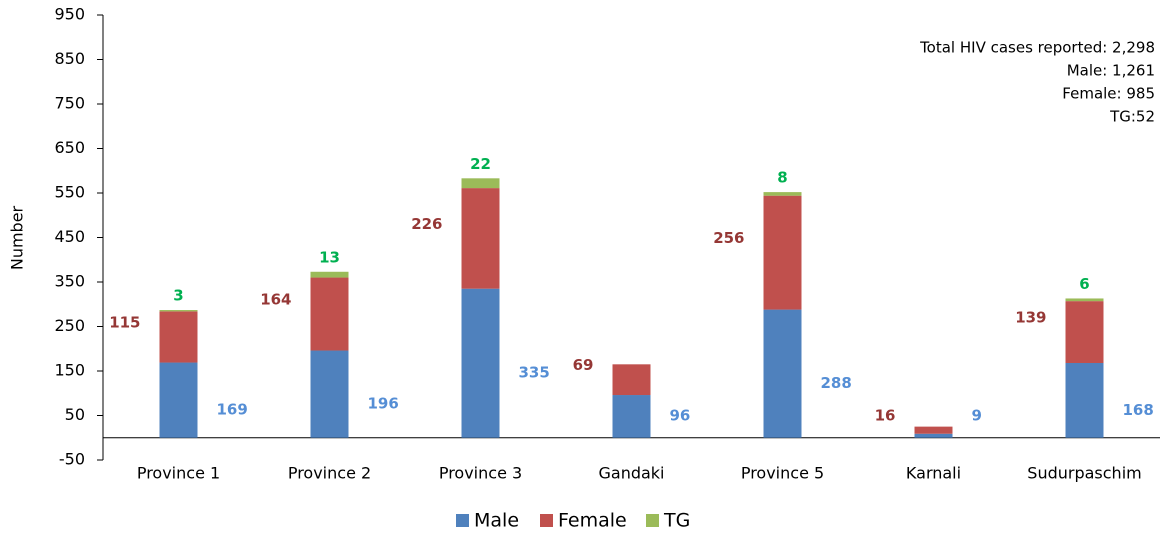  Describe the element at coordinates (72, 459) in the screenshot. I see `y-tick-label: -50` at that location.